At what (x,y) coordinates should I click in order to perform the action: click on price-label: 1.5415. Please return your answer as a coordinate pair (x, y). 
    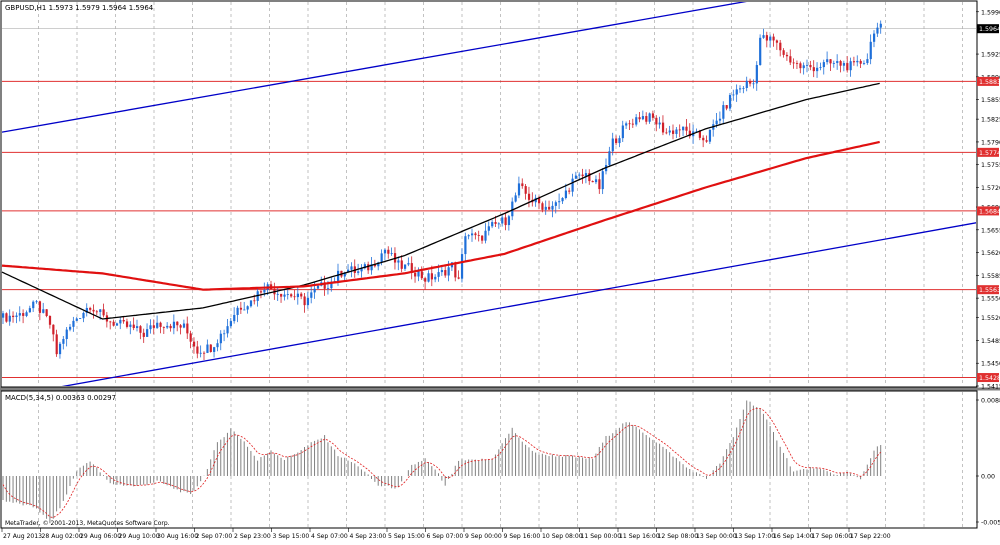
    Looking at the image, I should click on (990, 387).